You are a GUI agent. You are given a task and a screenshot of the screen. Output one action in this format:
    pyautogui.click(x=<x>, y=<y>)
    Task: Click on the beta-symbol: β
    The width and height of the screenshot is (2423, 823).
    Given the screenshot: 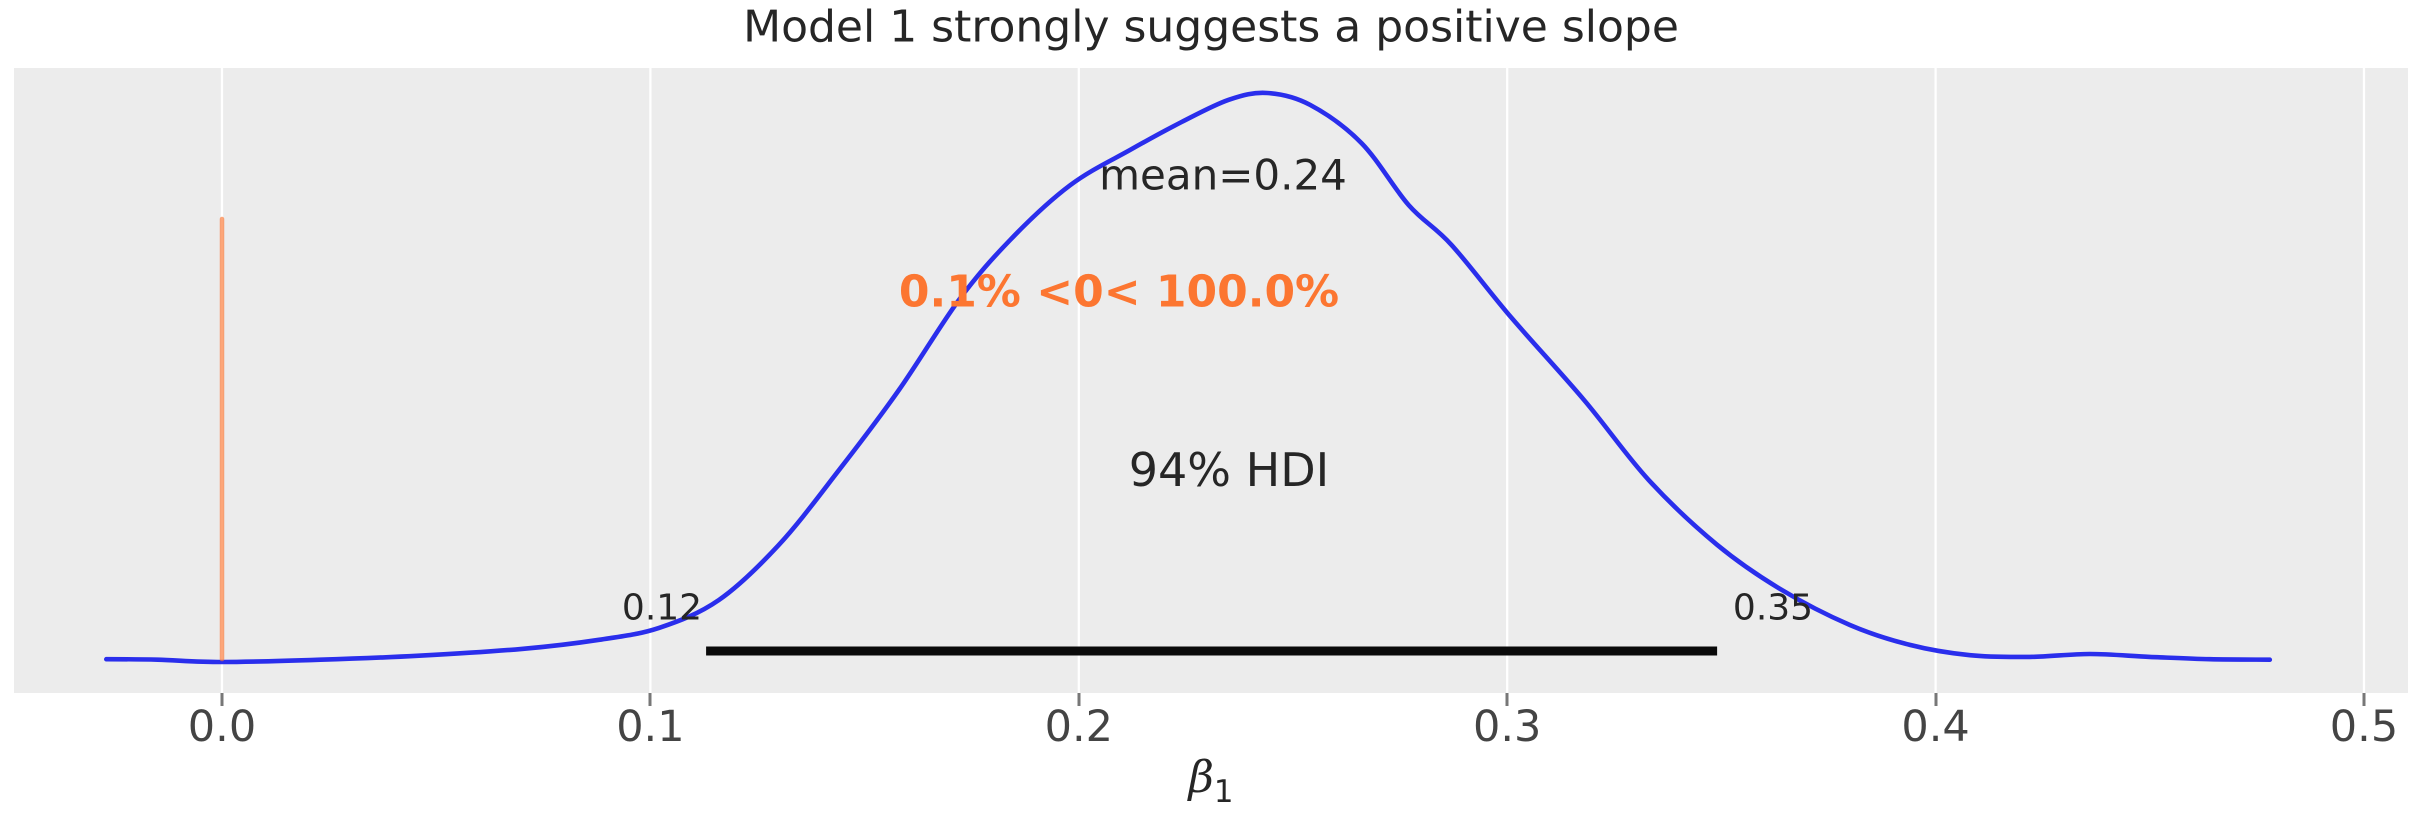 What is the action you would take?
    pyautogui.click(x=1201, y=778)
    